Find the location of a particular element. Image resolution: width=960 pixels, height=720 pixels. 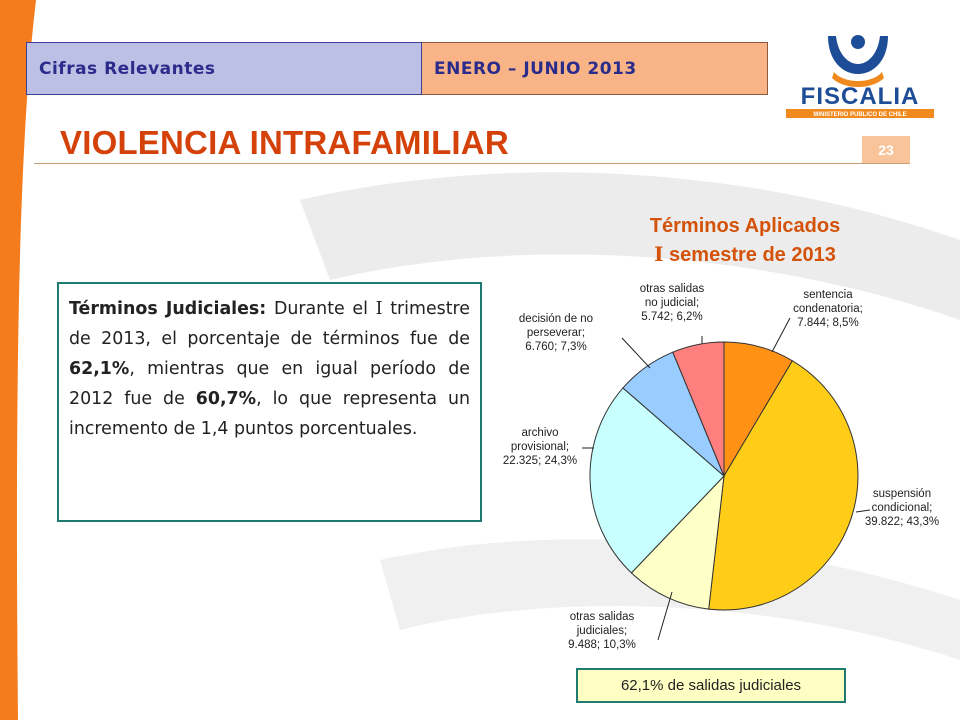

chart-title-roman: I is located at coordinates (659, 254).